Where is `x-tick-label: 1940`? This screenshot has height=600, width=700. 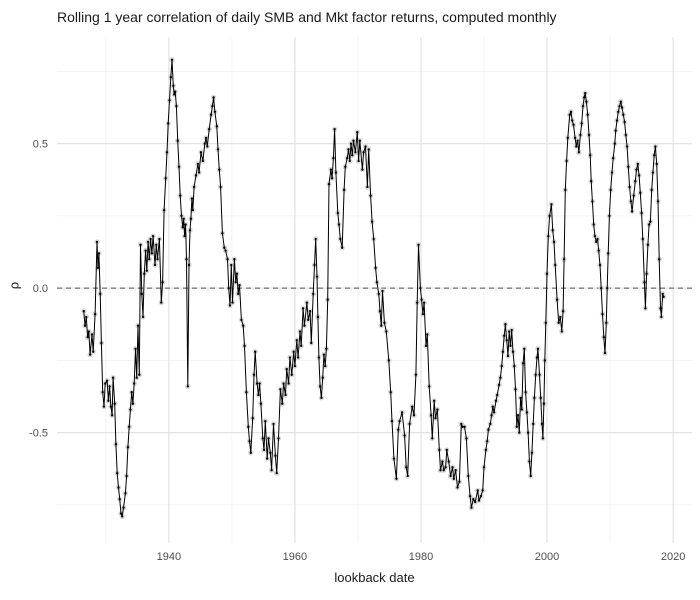 x-tick-label: 1940 is located at coordinates (169, 557).